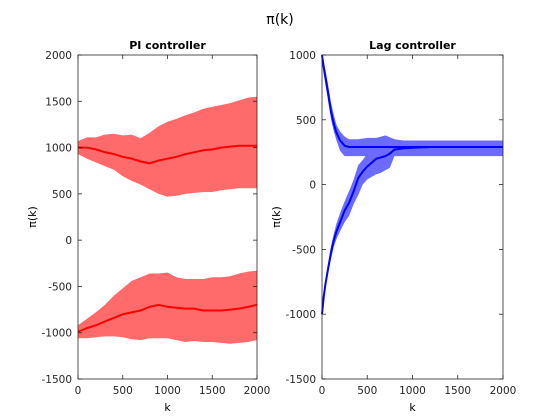  What do you see at coordinates (167, 391) in the screenshot?
I see `pi-controller-xtick-label: 1000` at bounding box center [167, 391].